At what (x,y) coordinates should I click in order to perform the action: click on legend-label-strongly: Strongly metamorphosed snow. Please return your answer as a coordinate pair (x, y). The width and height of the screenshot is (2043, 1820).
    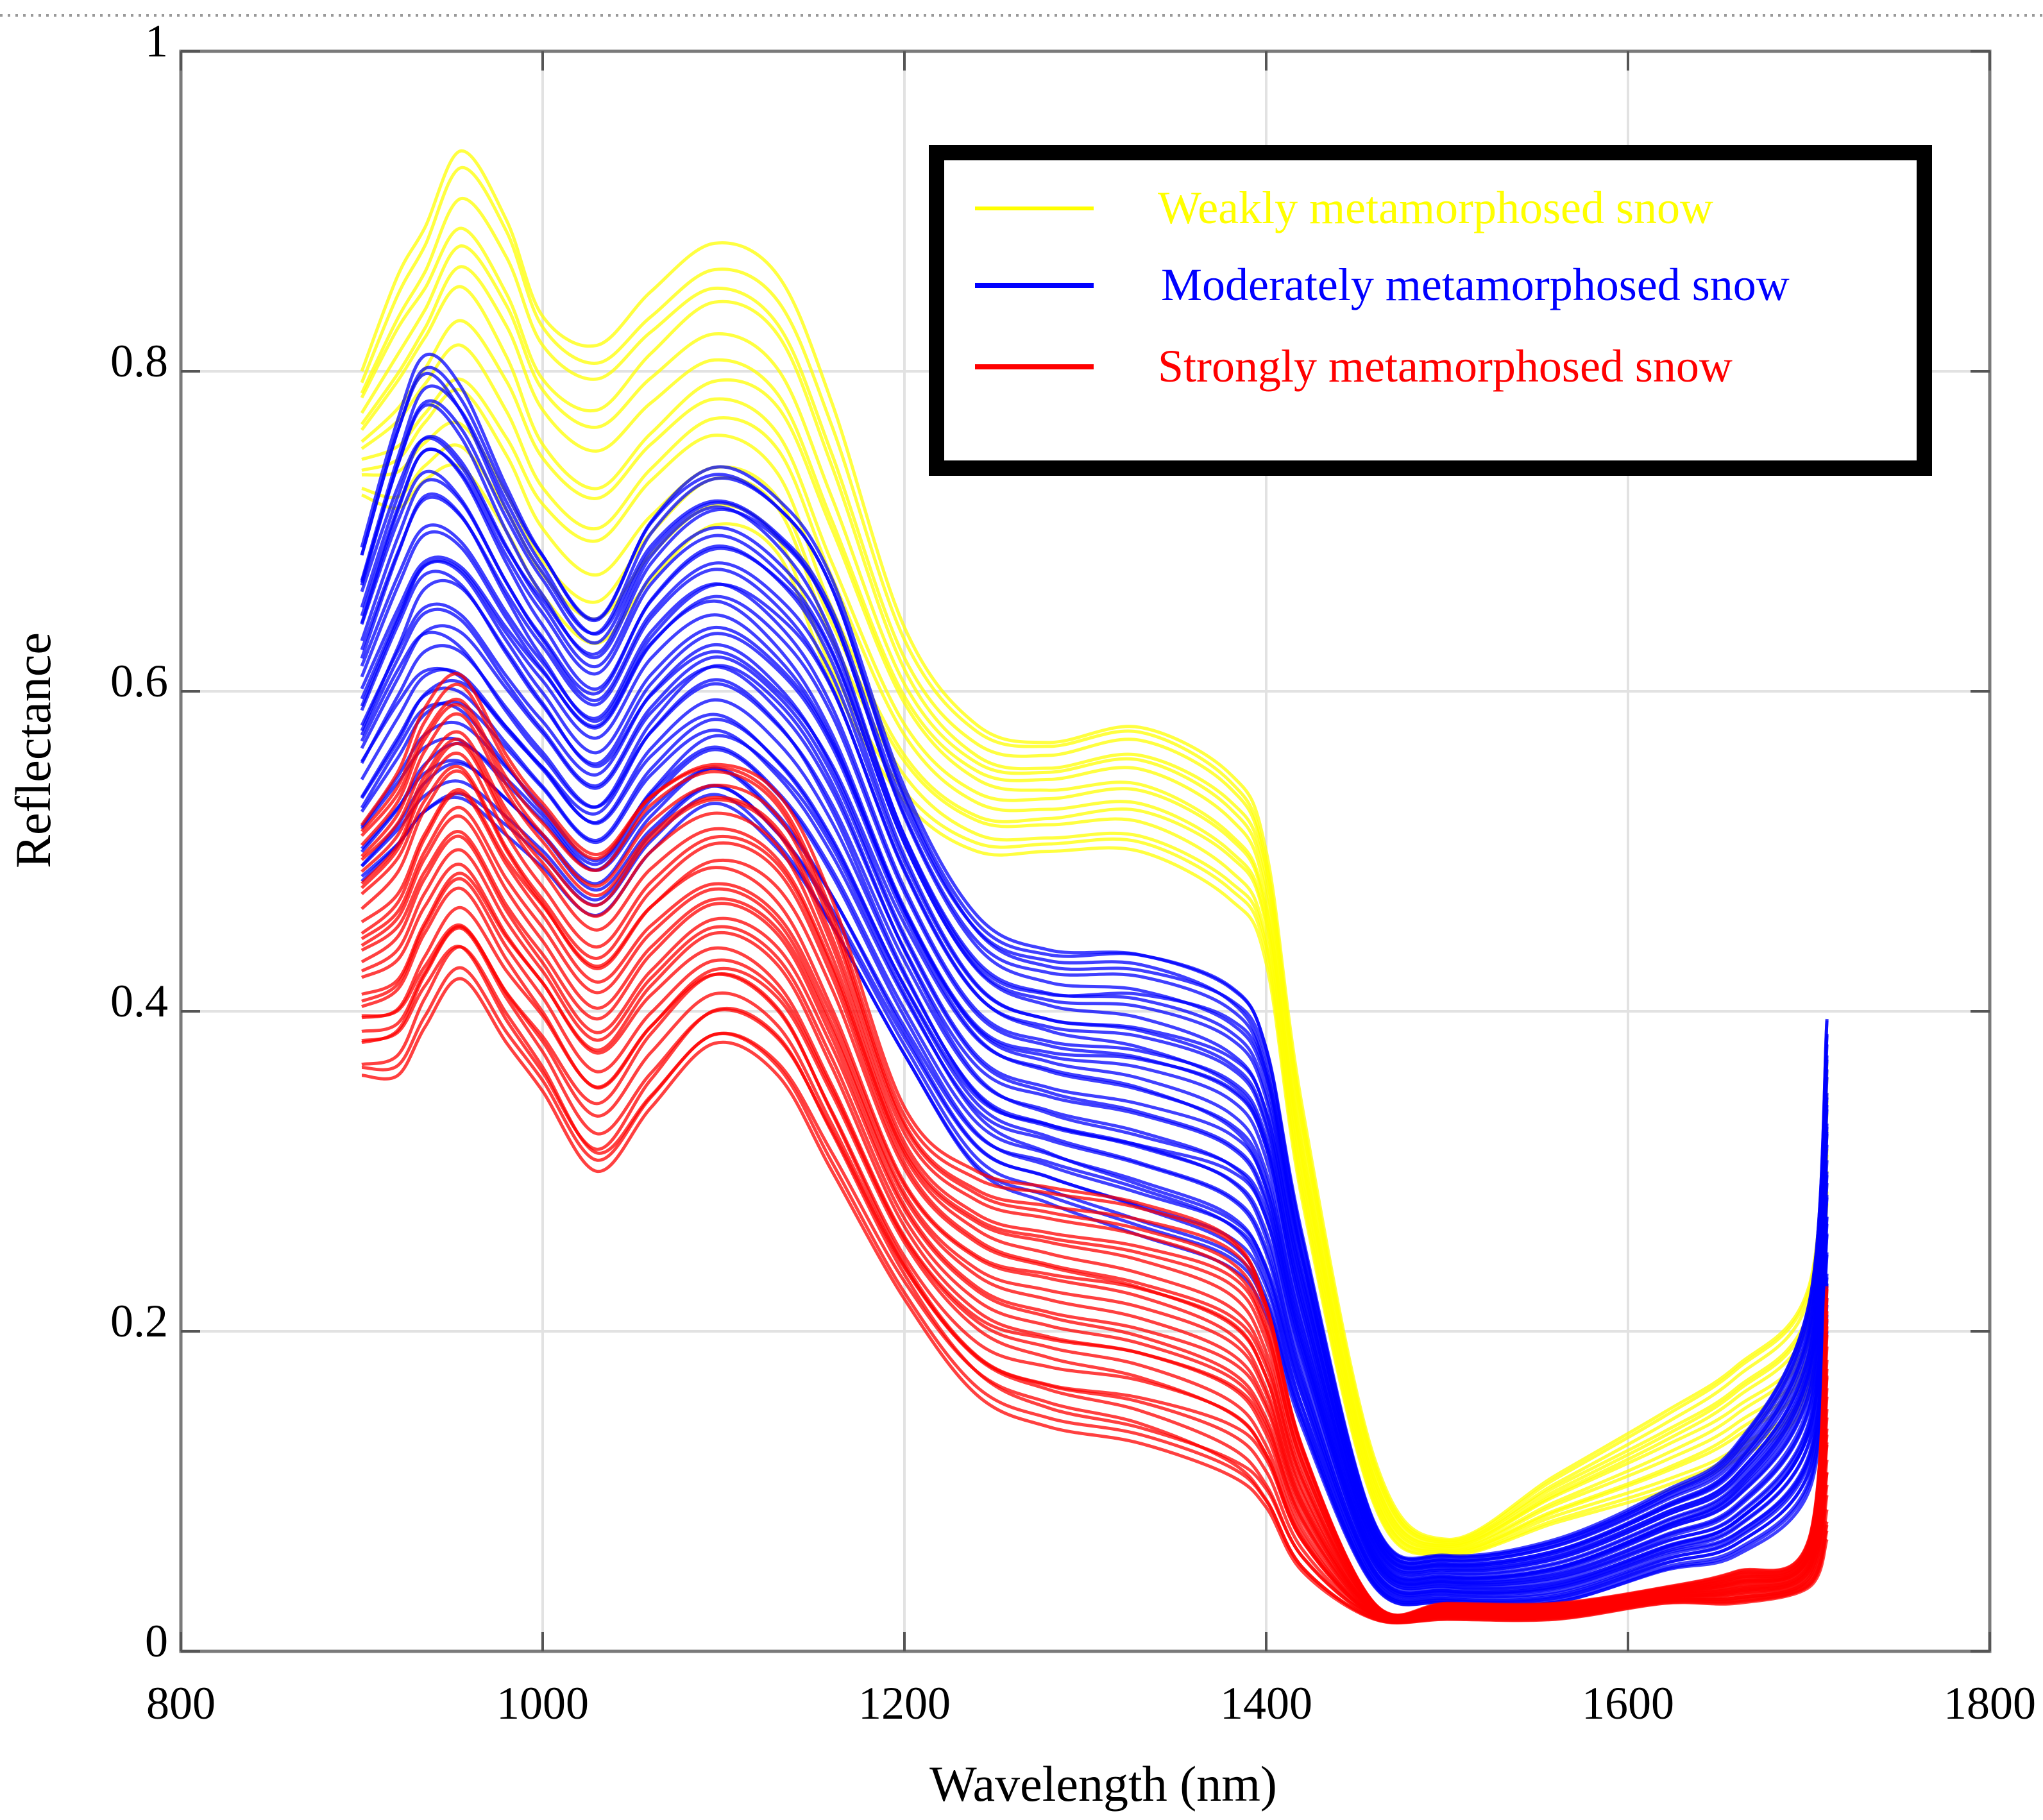
    Looking at the image, I should click on (1445, 366).